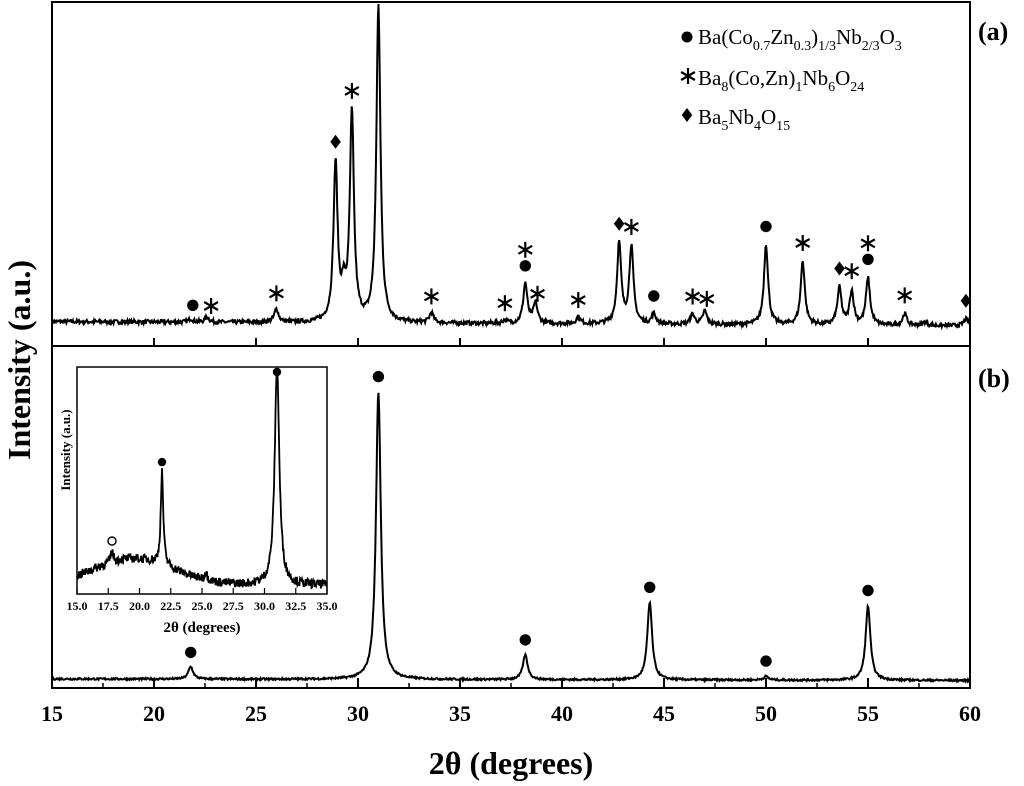  Describe the element at coordinates (993, 31) in the screenshot. I see `panel-a-label: (a)` at that location.